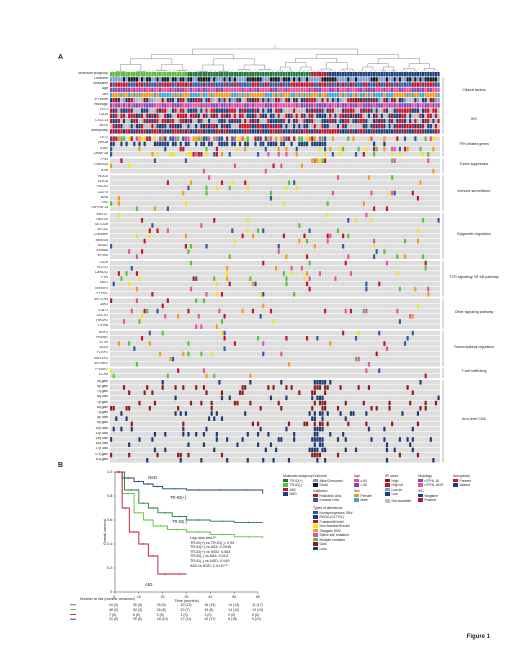  I want to click on row-label: ARID1A, so click(101, 240).